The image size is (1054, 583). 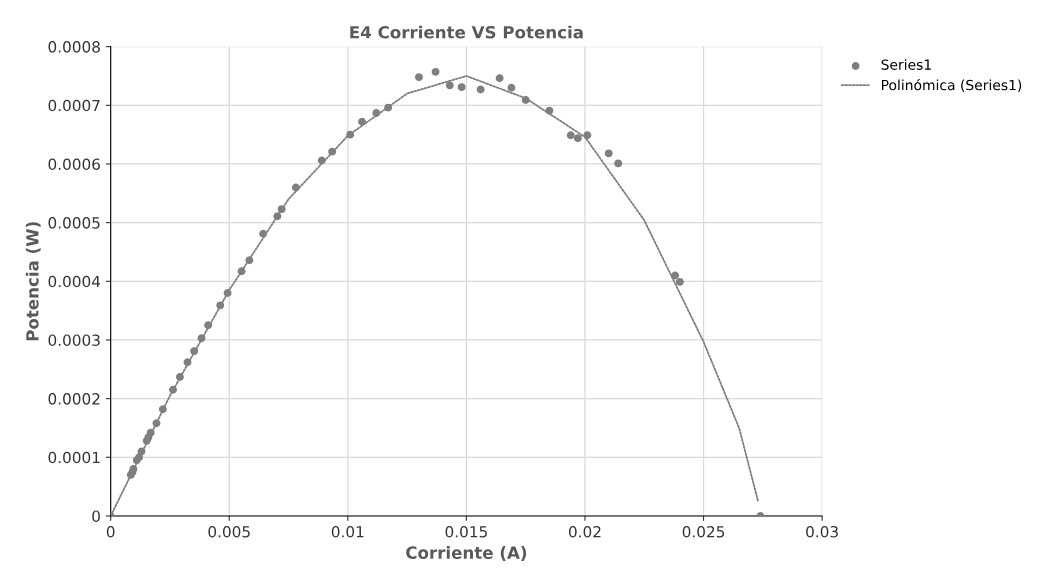 I want to click on y-tick-label: 0.0004, so click(x=74, y=281).